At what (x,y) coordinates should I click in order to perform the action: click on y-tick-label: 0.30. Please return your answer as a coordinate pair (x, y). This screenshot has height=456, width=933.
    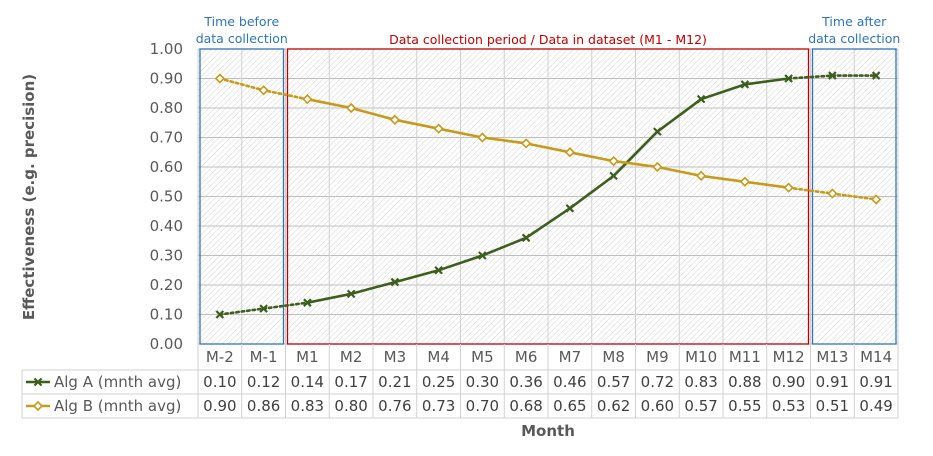
    Looking at the image, I should click on (166, 256).